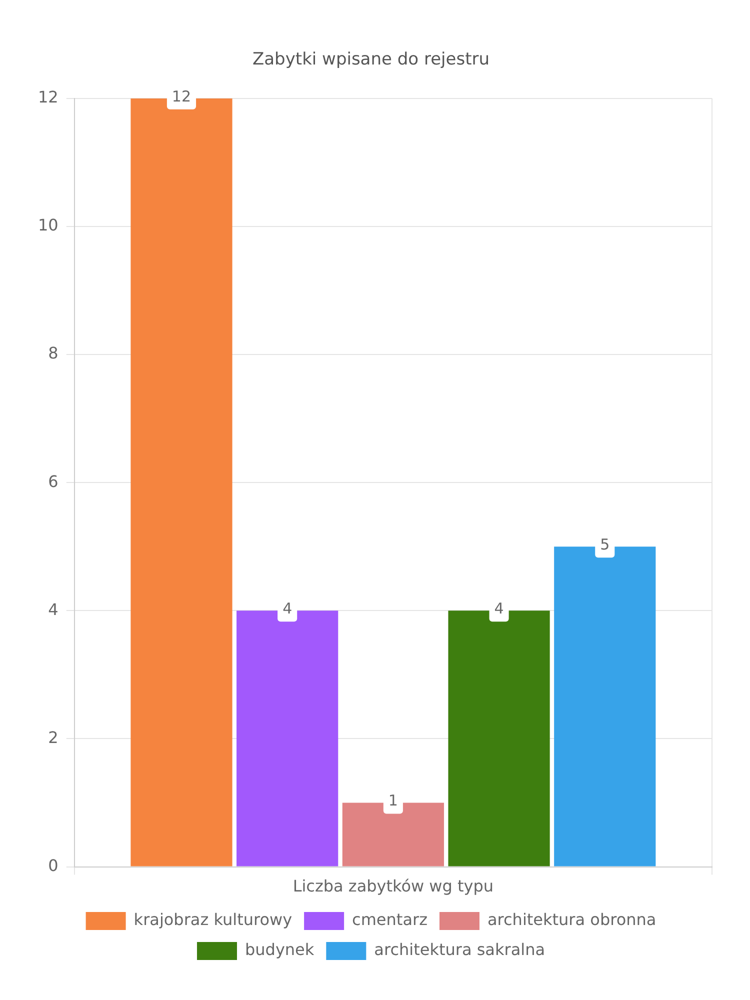  Describe the element at coordinates (390, 920) in the screenshot. I see `legend-label: cmentarz` at that location.